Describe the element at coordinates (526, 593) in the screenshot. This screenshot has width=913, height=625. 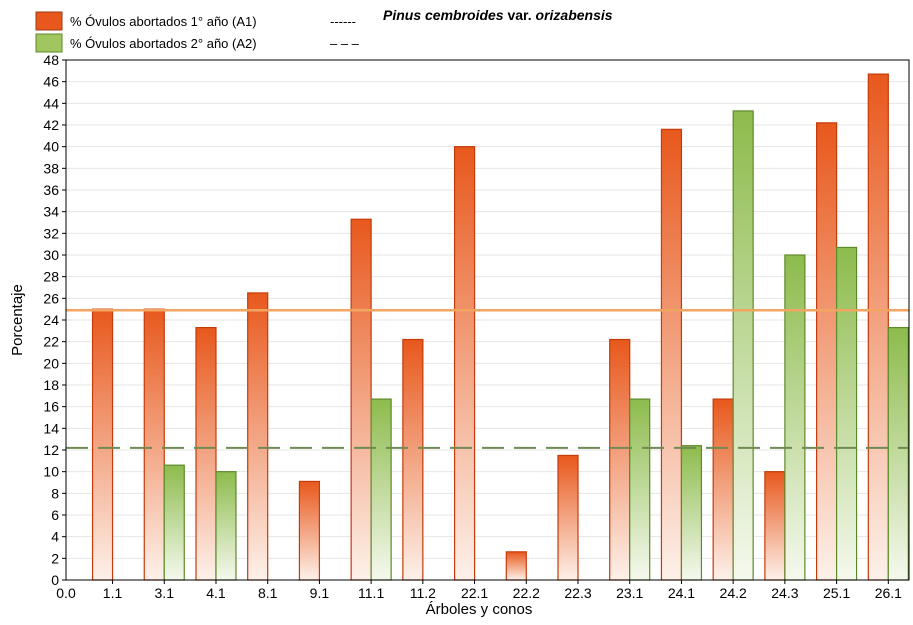
I see `x-tick-label: 22.2` at that location.